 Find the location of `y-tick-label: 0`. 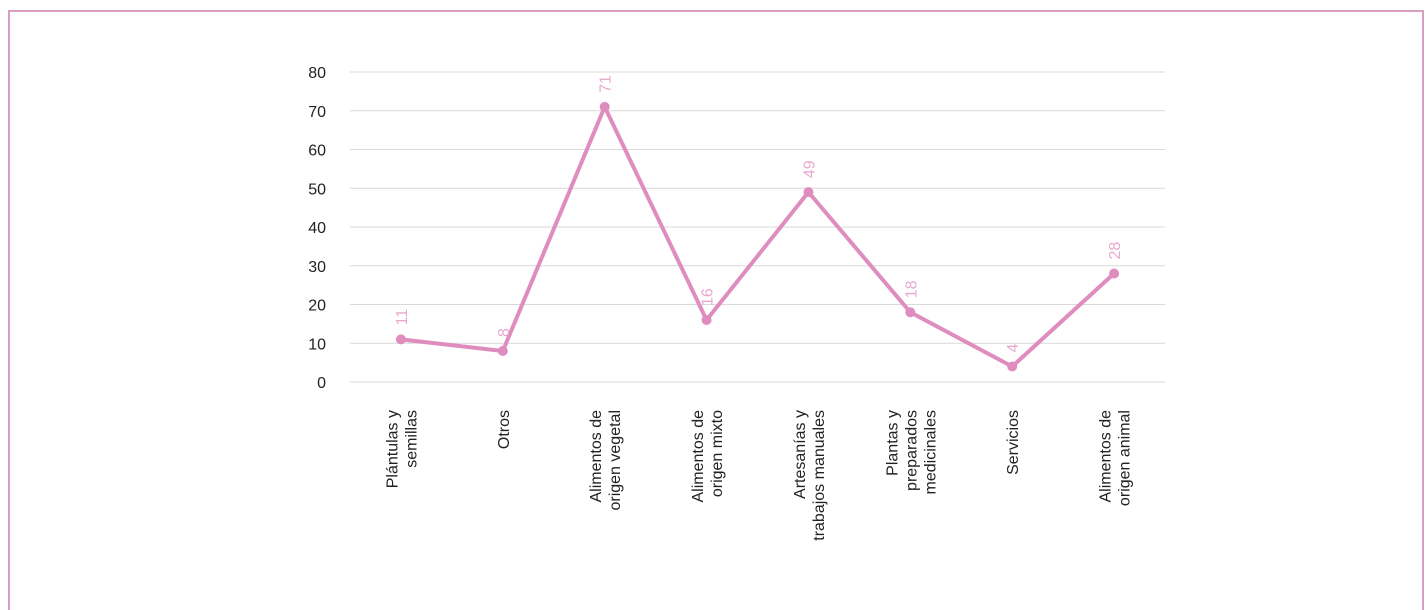

y-tick-label: 0 is located at coordinates (321, 383).